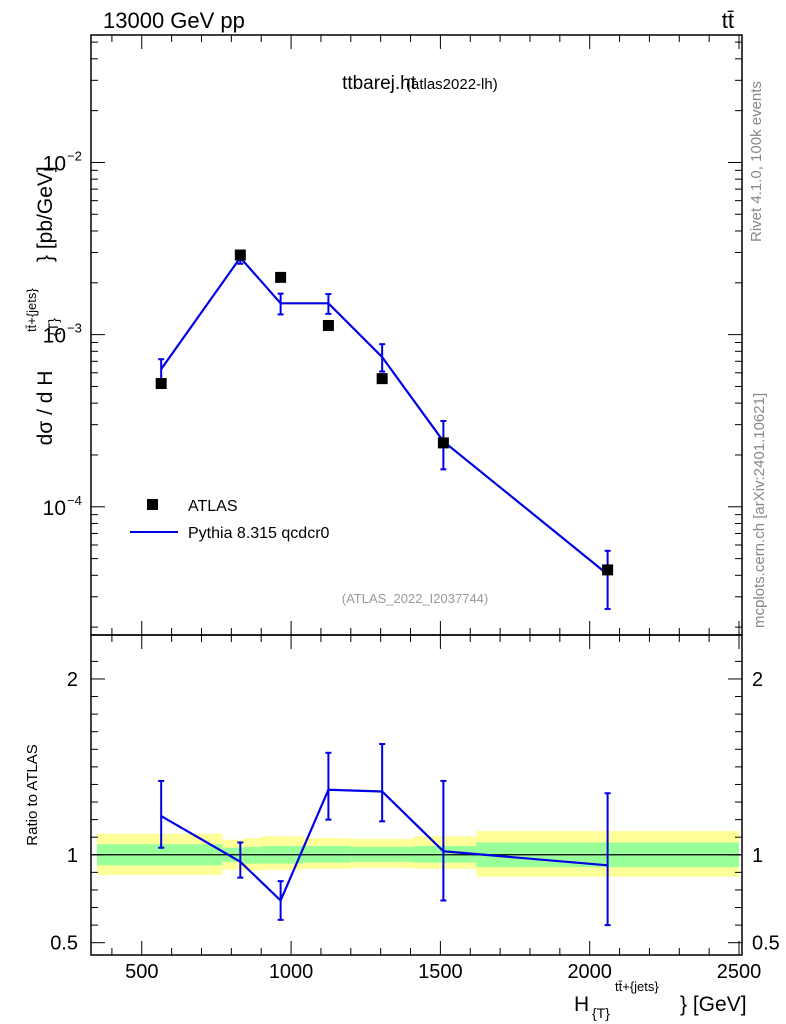 The height and width of the screenshot is (1024, 786). I want to click on main-ylabel-sub: {T}, so click(53, 327).